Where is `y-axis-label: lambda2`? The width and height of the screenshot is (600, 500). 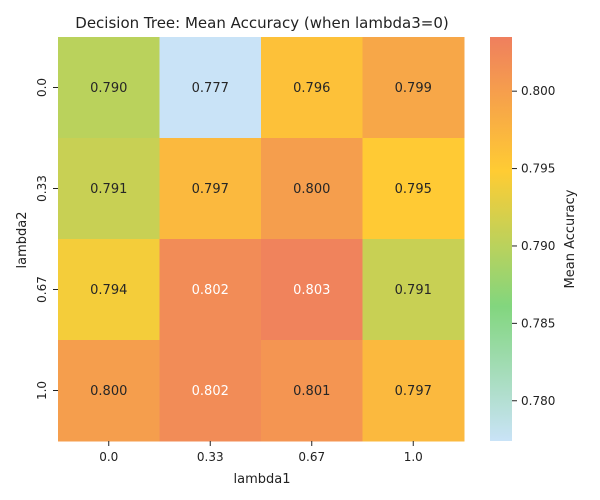
y-axis-label: lambda2 is located at coordinates (22, 240).